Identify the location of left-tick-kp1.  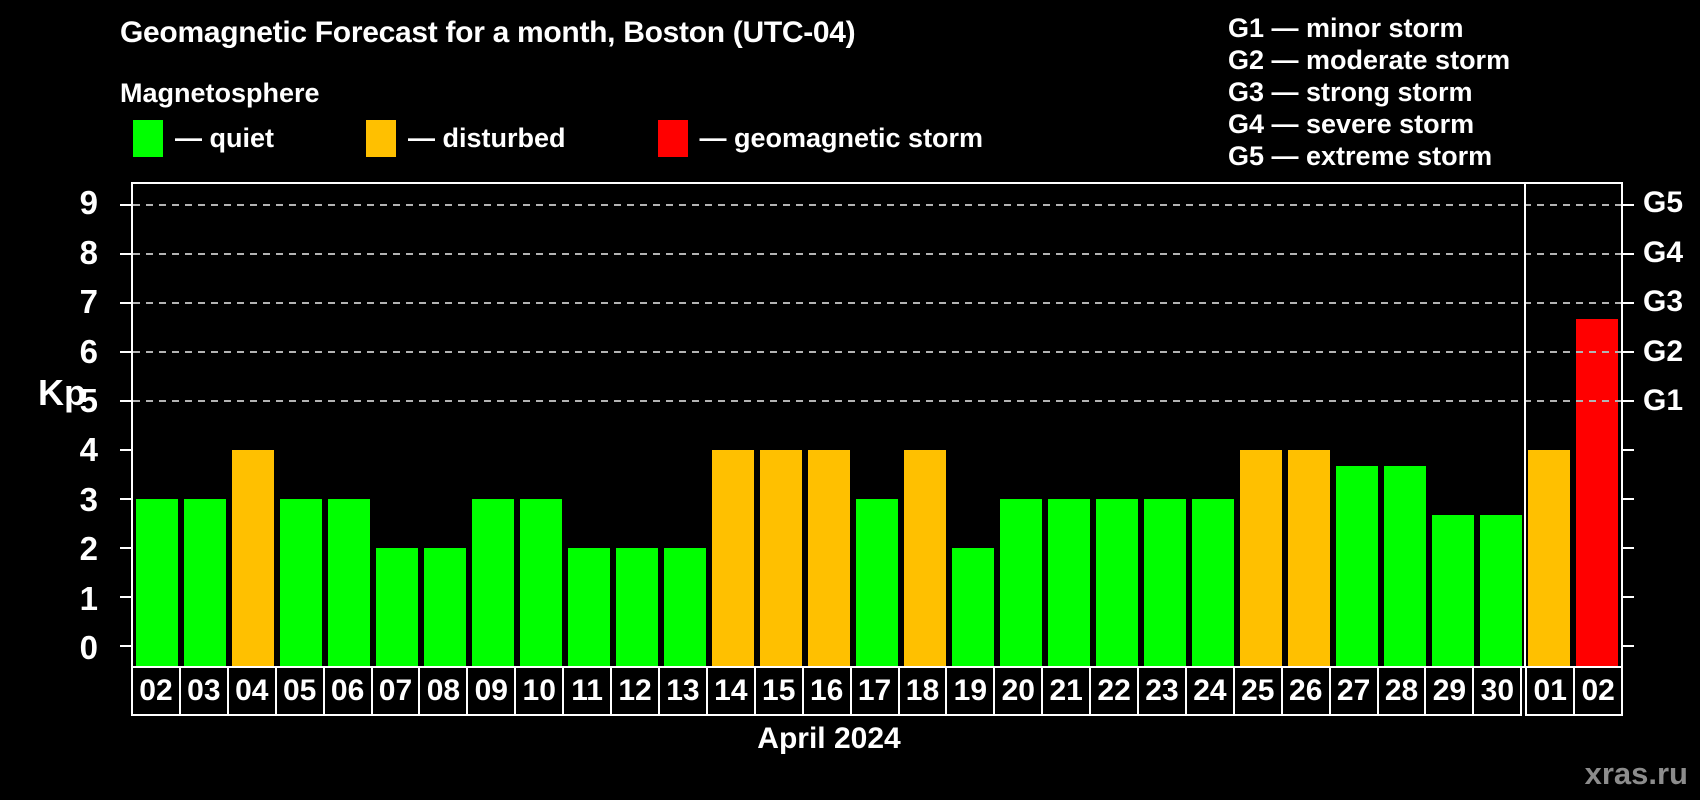
(125, 597).